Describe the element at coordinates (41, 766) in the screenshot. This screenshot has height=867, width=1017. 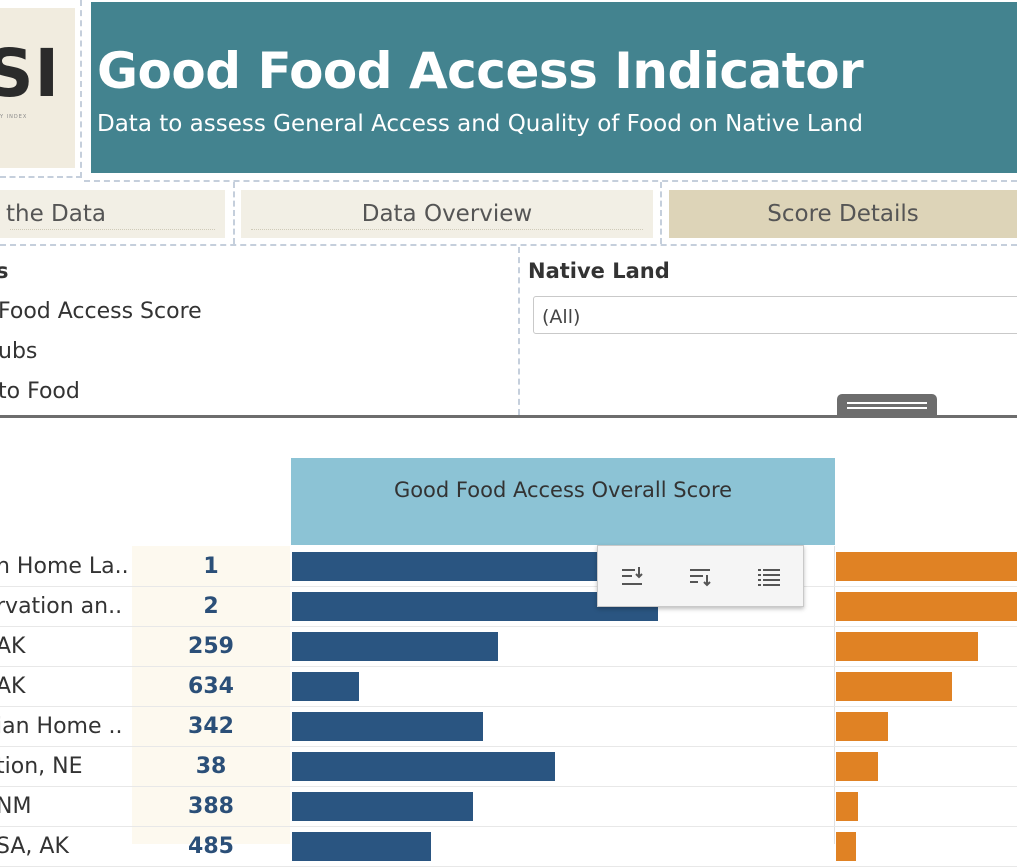
I see `native-land-name: tion, NE` at that location.